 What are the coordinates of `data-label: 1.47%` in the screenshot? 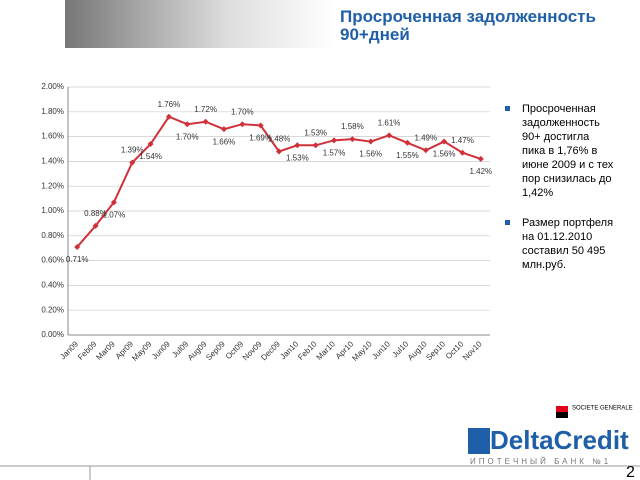 It's located at (462, 140).